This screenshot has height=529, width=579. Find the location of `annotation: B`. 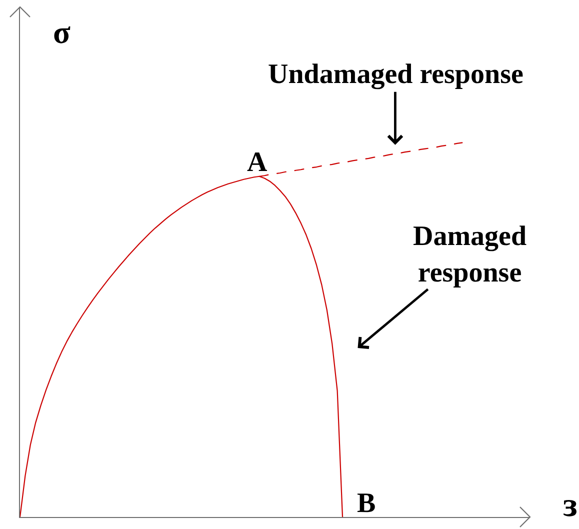

annotation: B is located at coordinates (366, 503).